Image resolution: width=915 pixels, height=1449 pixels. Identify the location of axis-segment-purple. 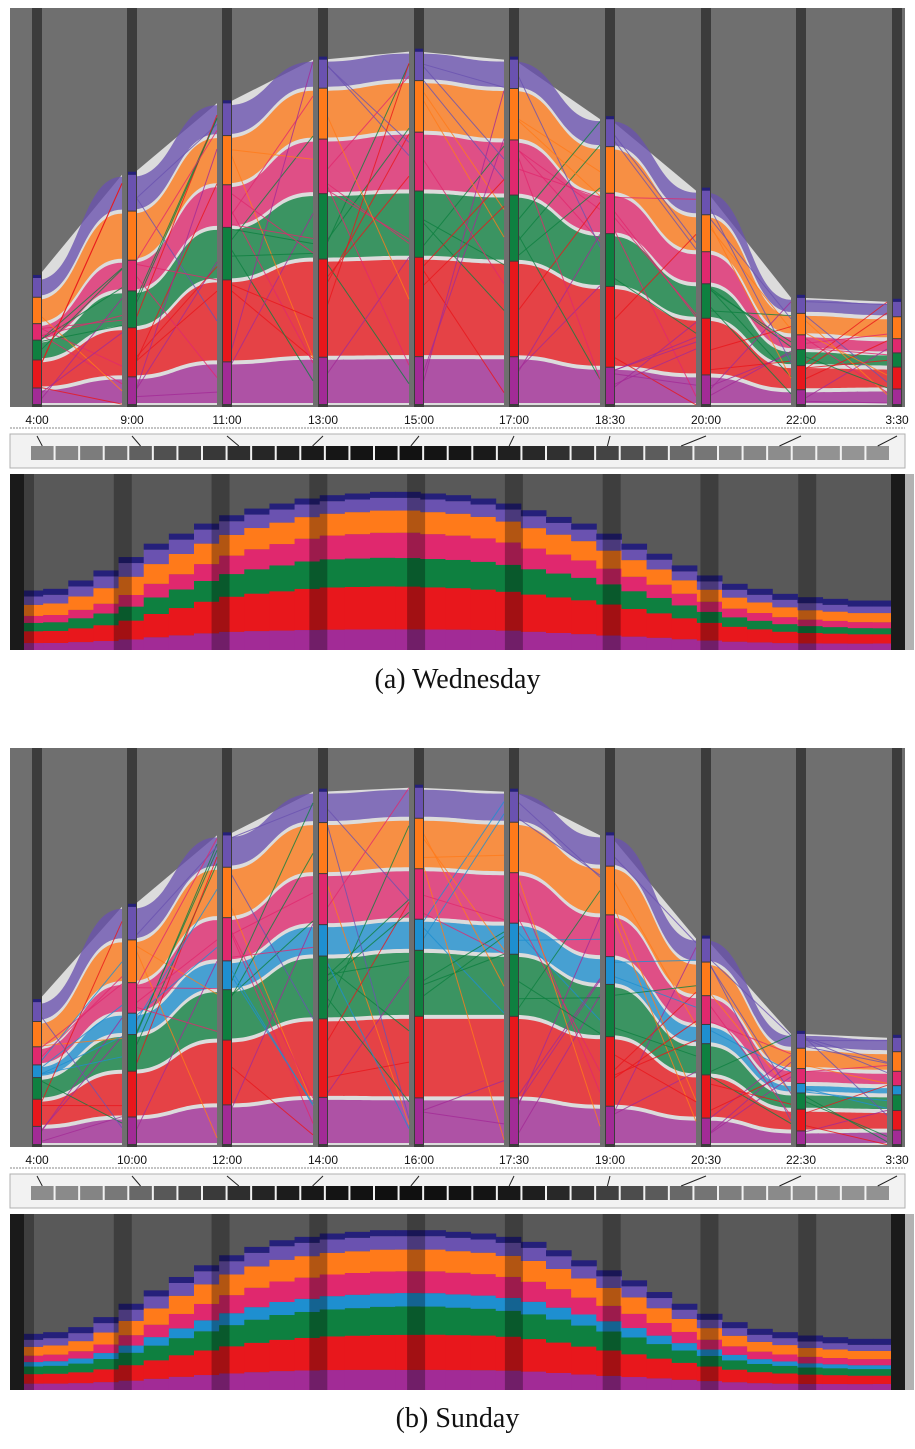
(801, 1040).